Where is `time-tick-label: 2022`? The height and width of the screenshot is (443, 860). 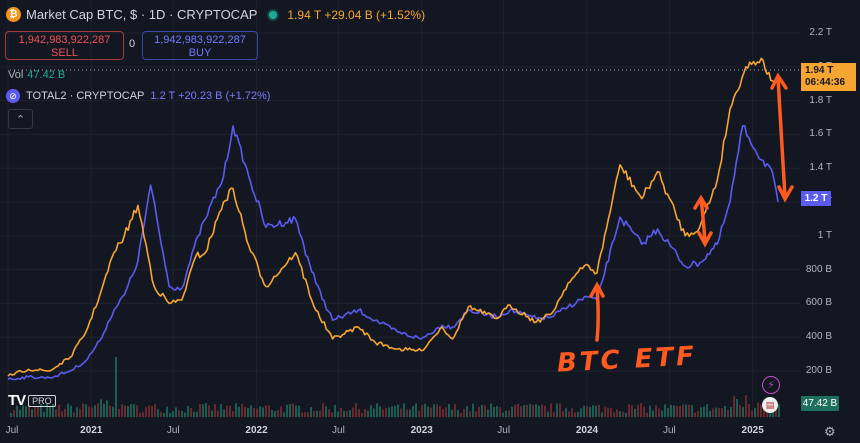
time-tick-label: 2022 is located at coordinates (256, 430).